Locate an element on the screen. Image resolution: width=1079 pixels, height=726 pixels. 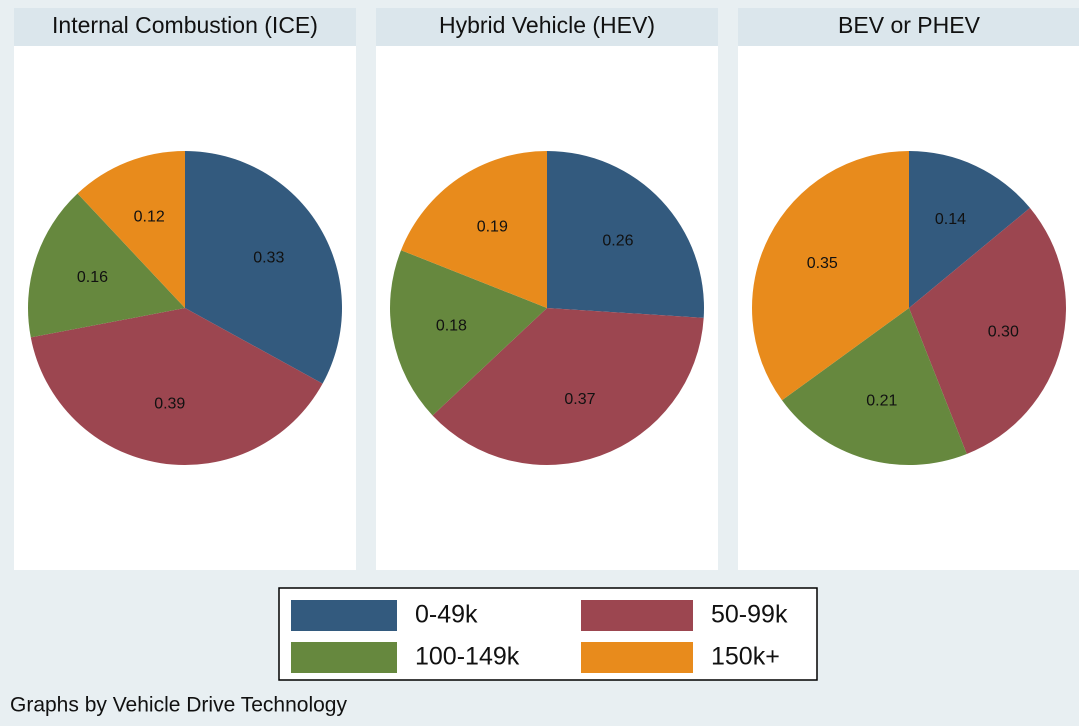
legend-label: 100-149k is located at coordinates (467, 657).